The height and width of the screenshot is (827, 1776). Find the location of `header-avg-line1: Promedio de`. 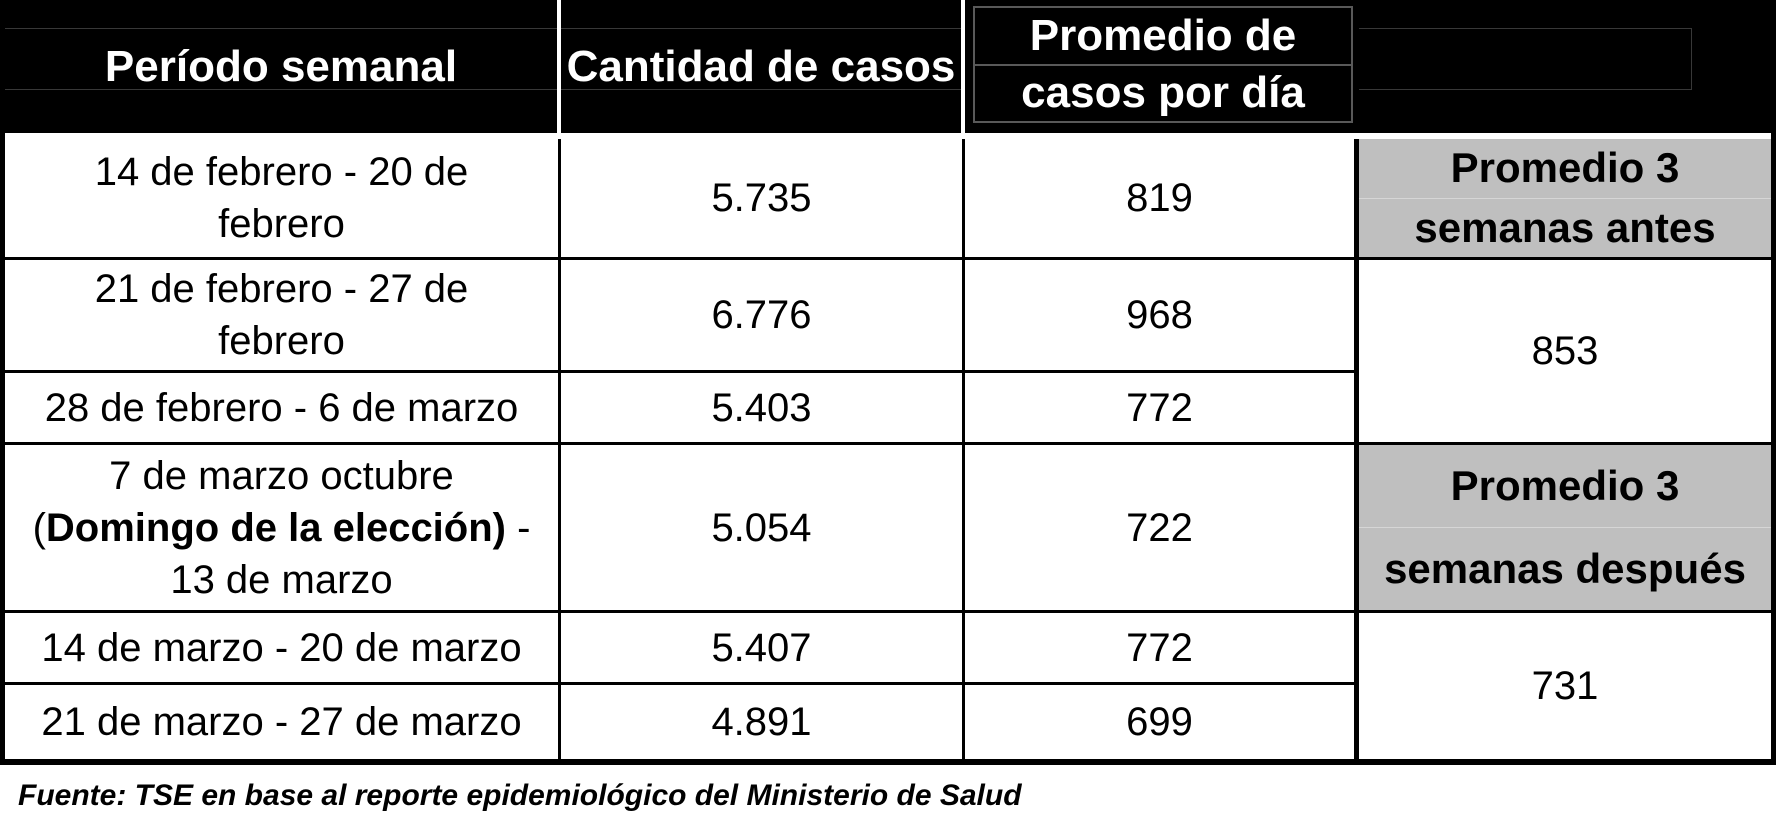

header-avg-line1: Promedio de is located at coordinates (1163, 35).